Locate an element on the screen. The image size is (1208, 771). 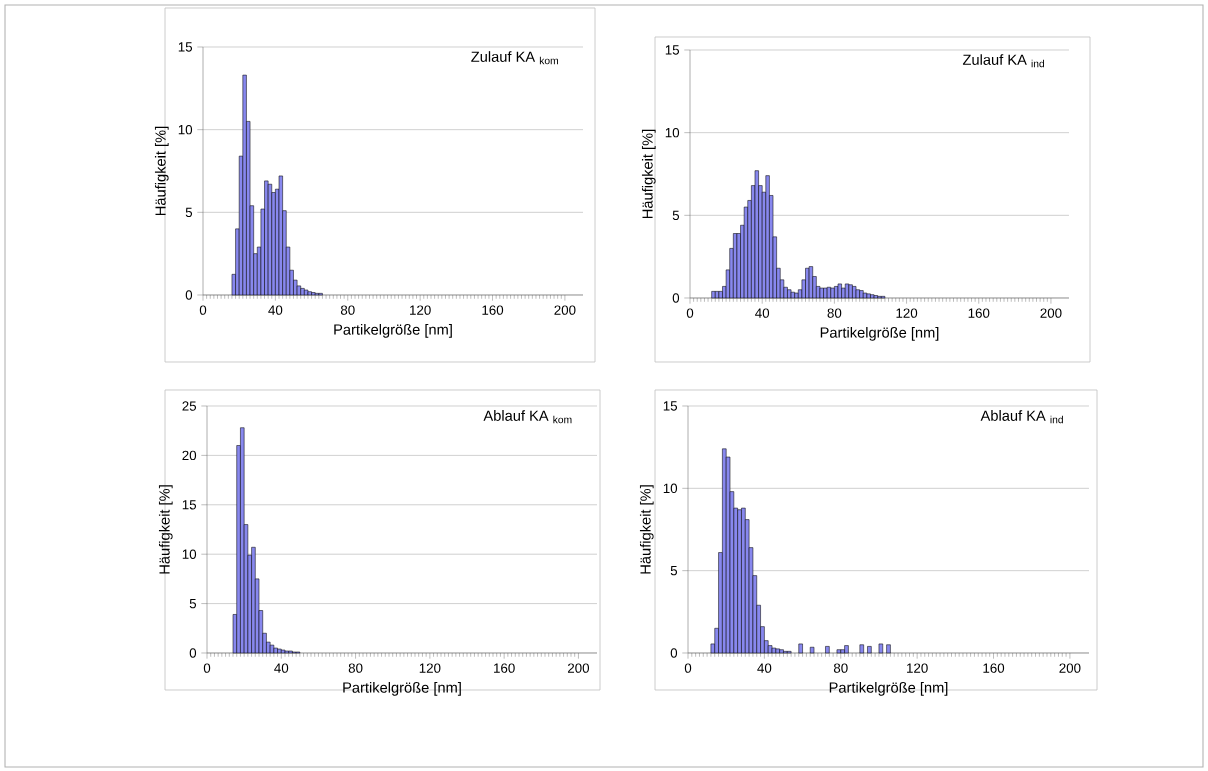
chart-title: Ablauf KA $_{ind}$ is located at coordinates (1021, 417).